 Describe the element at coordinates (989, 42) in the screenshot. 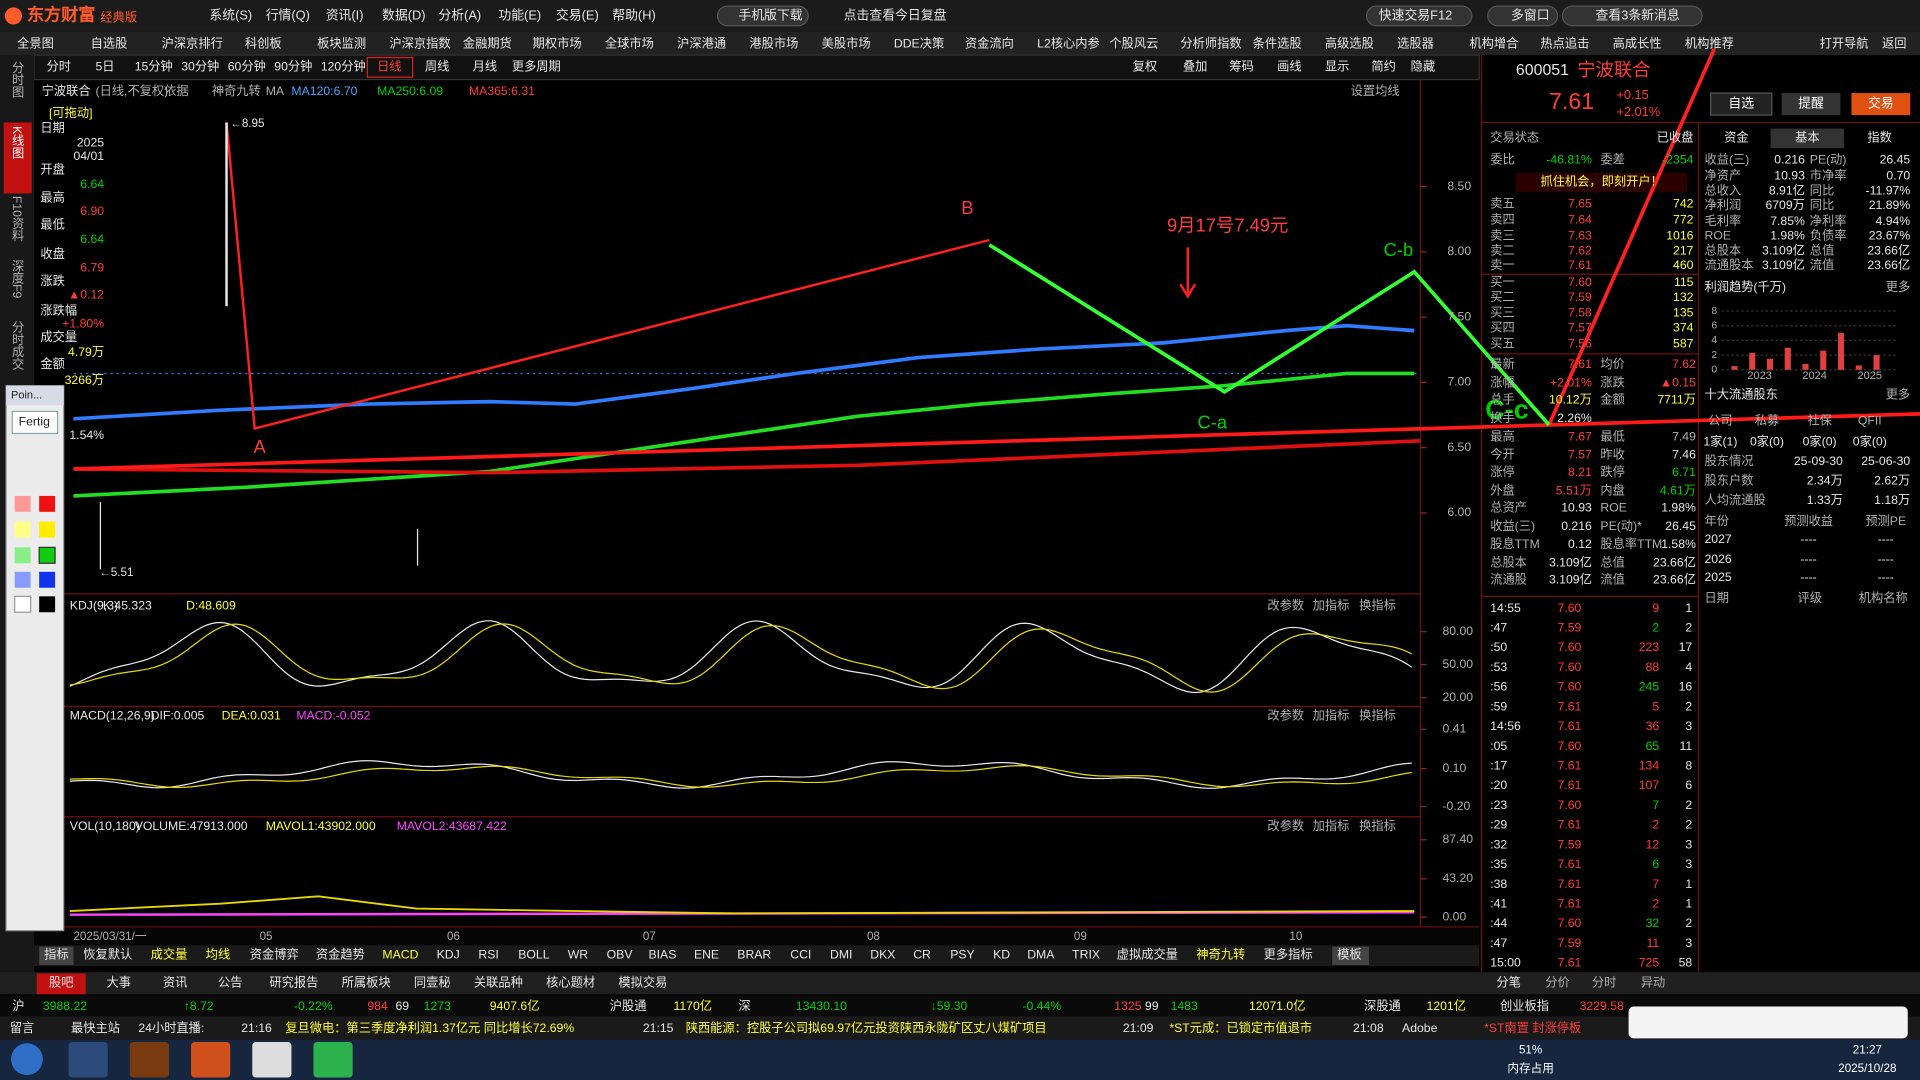

I see `nav-item: 资金流向` at that location.